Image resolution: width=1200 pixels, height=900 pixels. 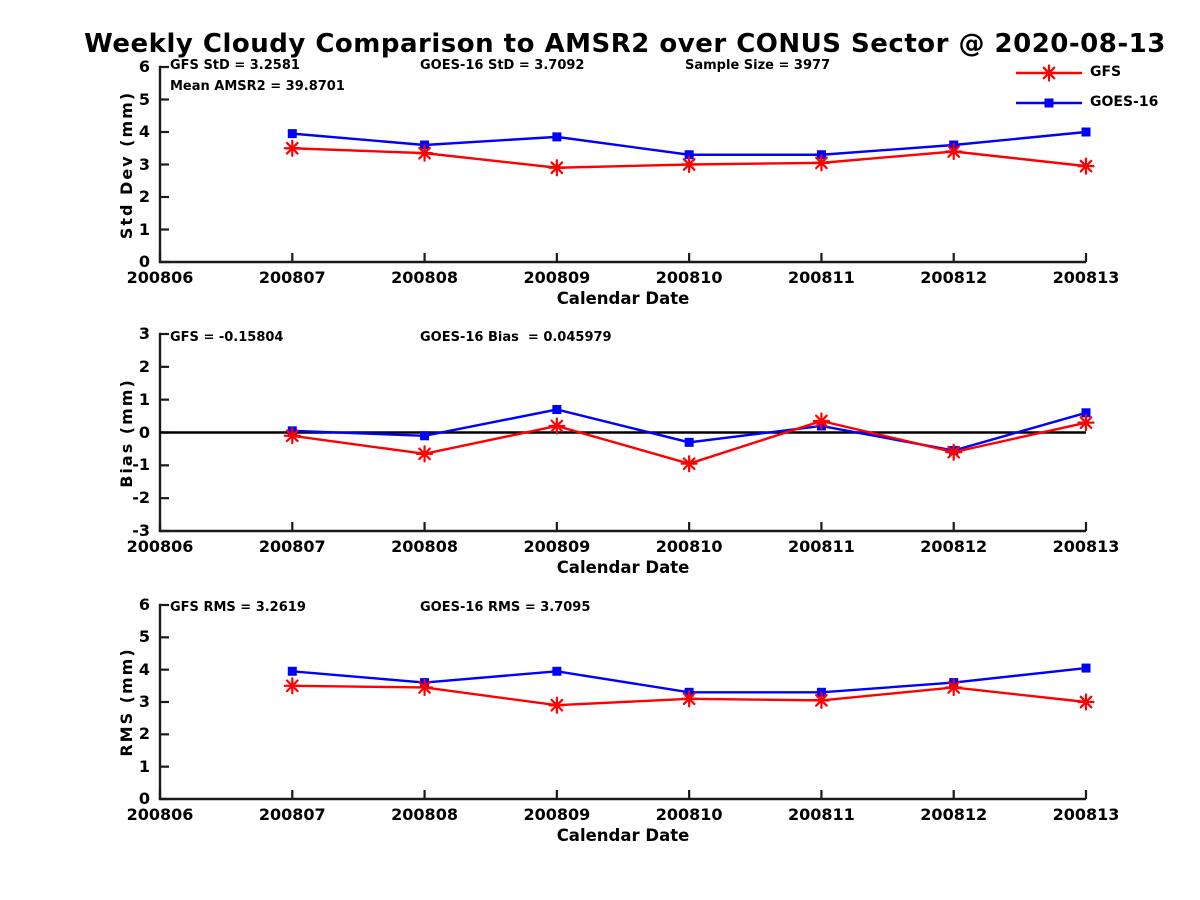 I want to click on annotation-mean-amsr2: Mean AMSR2 = 39.8701, so click(x=257, y=86).